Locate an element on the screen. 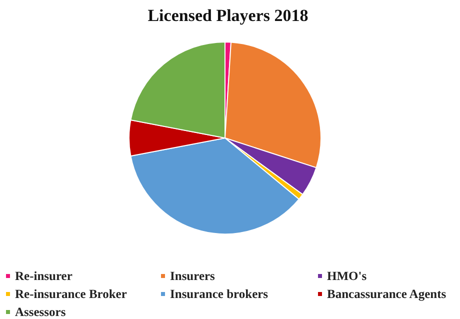  chart-title: Licensed Players 2018 is located at coordinates (228, 16).